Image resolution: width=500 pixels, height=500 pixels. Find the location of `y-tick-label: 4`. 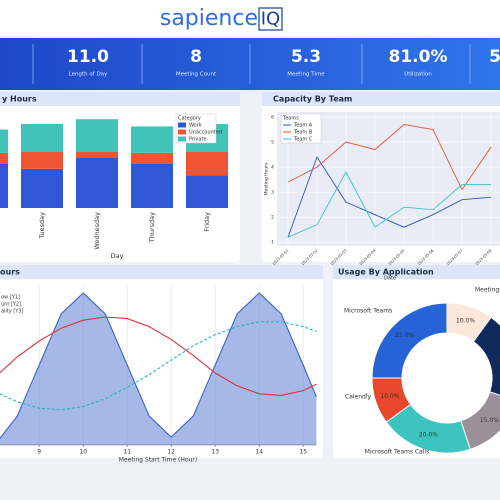

y-tick-label: 4 is located at coordinates (272, 168).